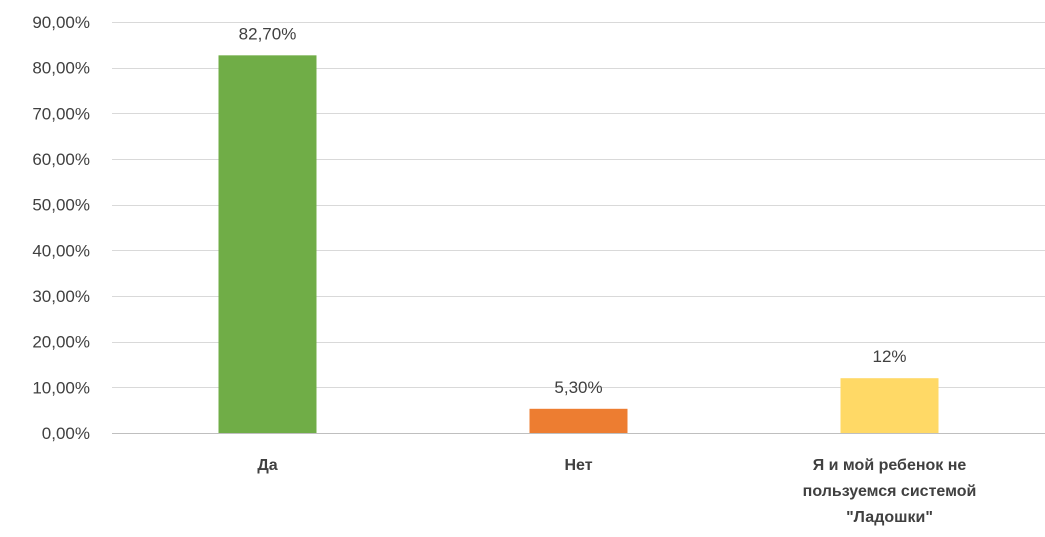 Image resolution: width=1045 pixels, height=537 pixels. Describe the element at coordinates (889, 356) in the screenshot. I see `data-label: 12%` at that location.